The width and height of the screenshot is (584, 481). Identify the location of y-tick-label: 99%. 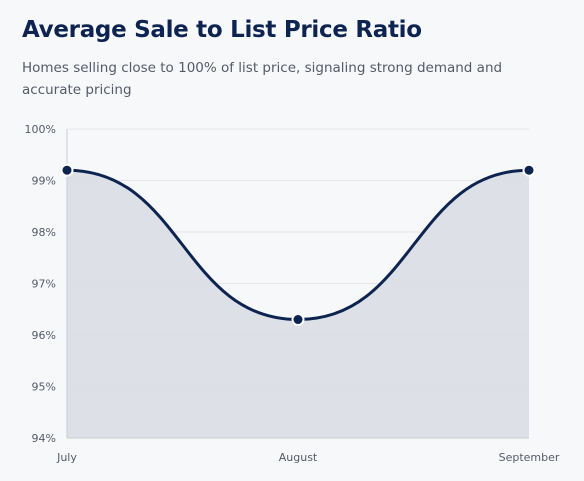
(44, 181).